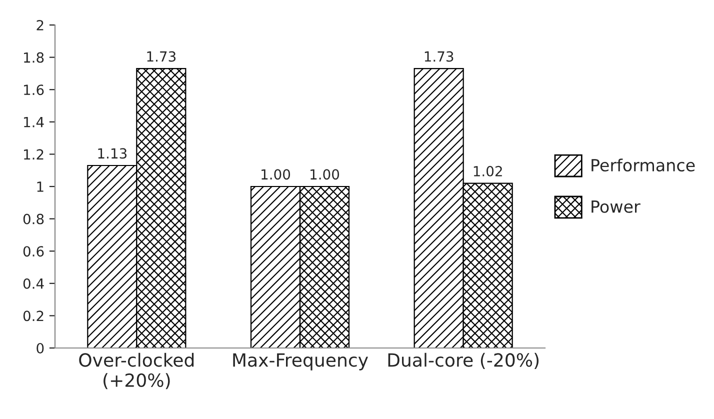 This screenshot has width=714, height=419. What do you see at coordinates (33, 251) in the screenshot?
I see `y-tick-label: 0.6` at bounding box center [33, 251].